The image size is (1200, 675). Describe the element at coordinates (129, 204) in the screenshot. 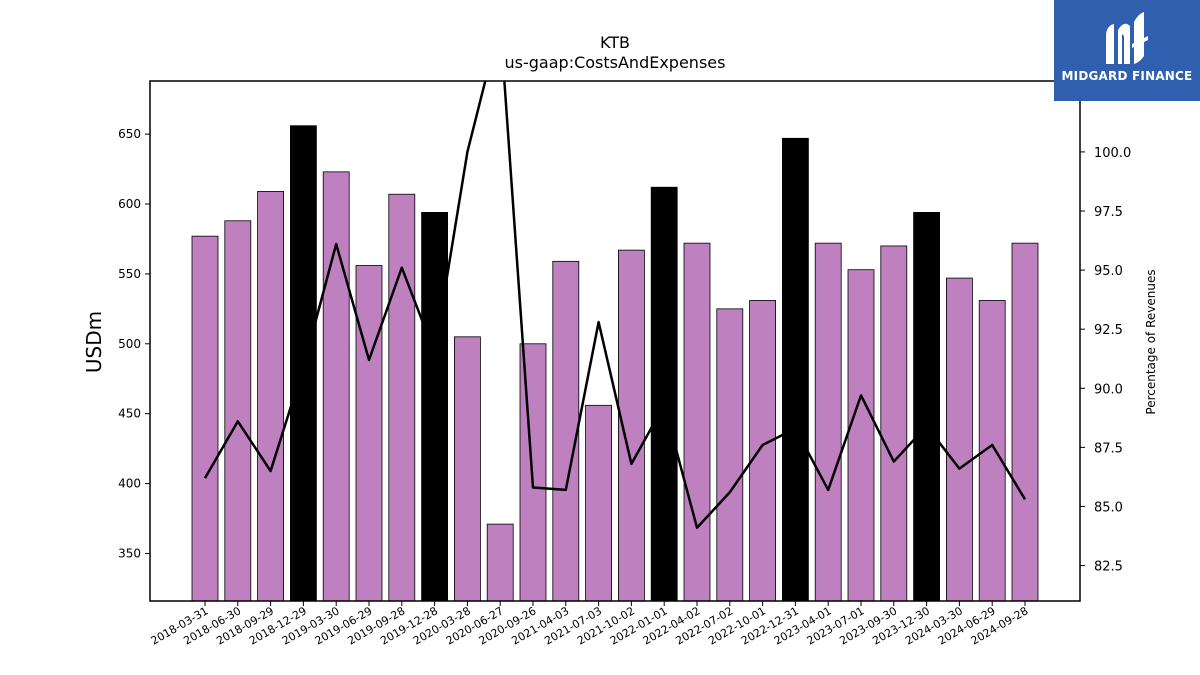

I see `y-tick-label: 600` at that location.